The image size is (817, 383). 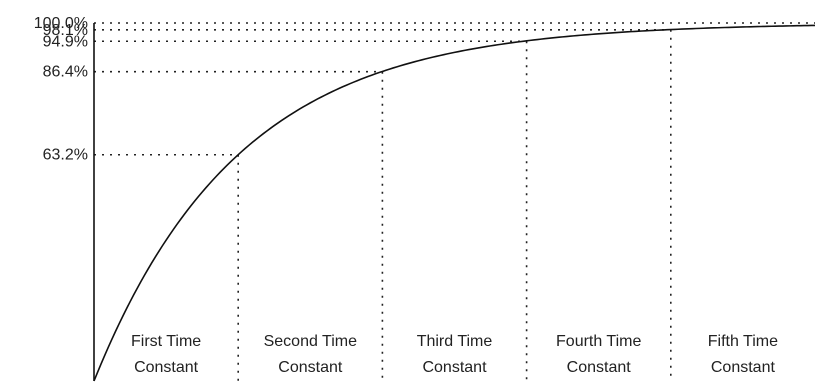 What do you see at coordinates (455, 341) in the screenshot?
I see `segment-label-line1: Third Time` at bounding box center [455, 341].